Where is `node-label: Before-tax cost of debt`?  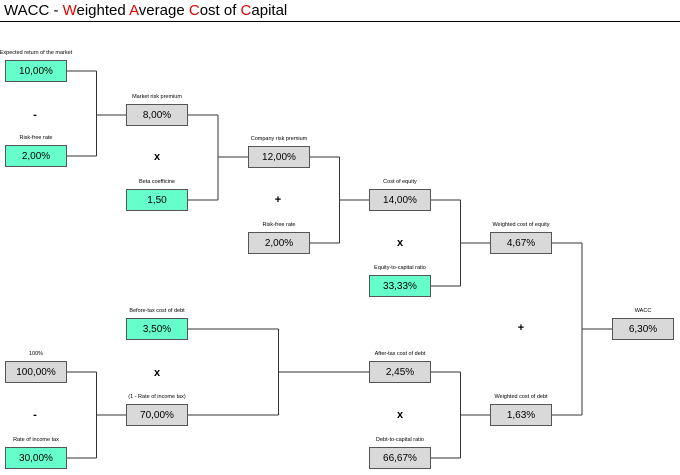
node-label: Before-tax cost of debt is located at coordinates (157, 310).